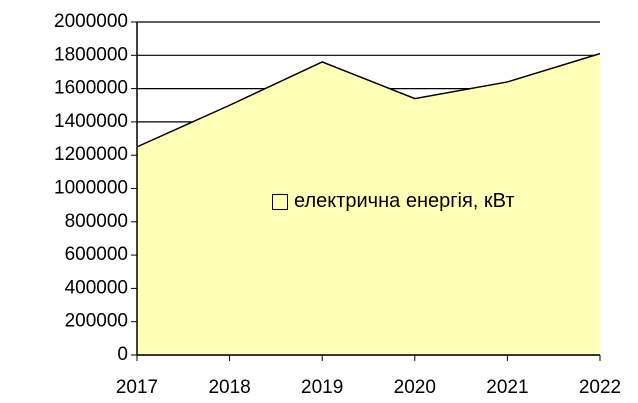  Describe the element at coordinates (91, 54) in the screenshot. I see `y-tick-label: 1800000` at that location.